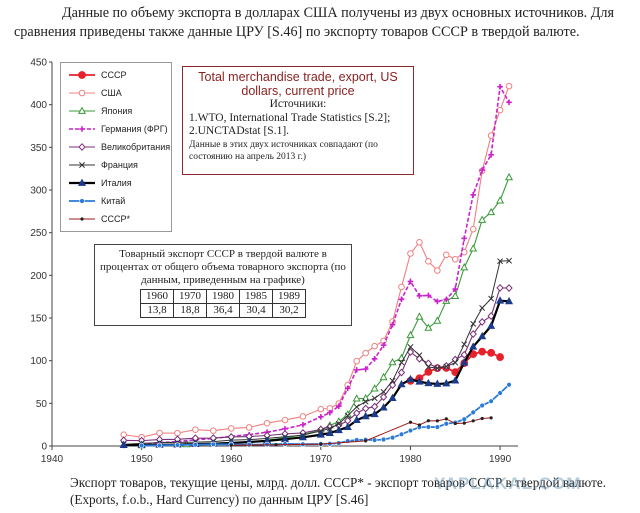 Image resolution: width=640 pixels, height=513 pixels. Describe the element at coordinates (289, 310) in the screenshot. I see `share-value-4: 30,2` at that location.